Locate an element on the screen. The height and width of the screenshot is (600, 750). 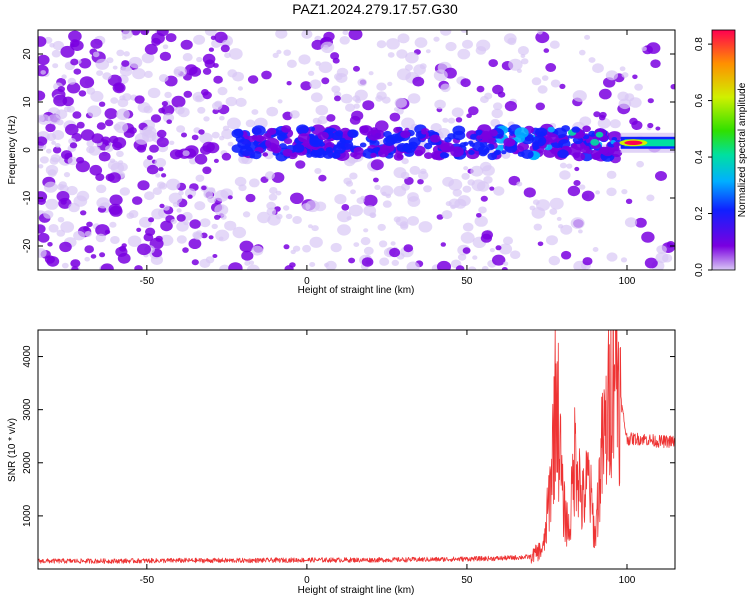
colorbar is located at coordinates (723, 150).